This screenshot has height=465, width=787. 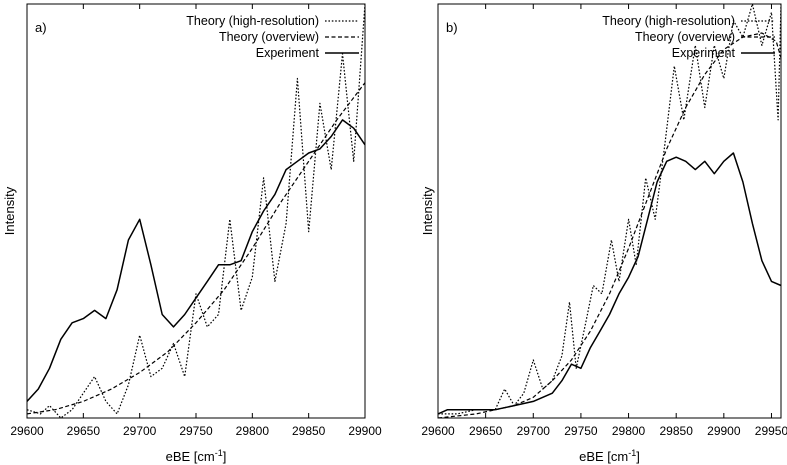 I want to click on panel-label: a), so click(x=41, y=27).